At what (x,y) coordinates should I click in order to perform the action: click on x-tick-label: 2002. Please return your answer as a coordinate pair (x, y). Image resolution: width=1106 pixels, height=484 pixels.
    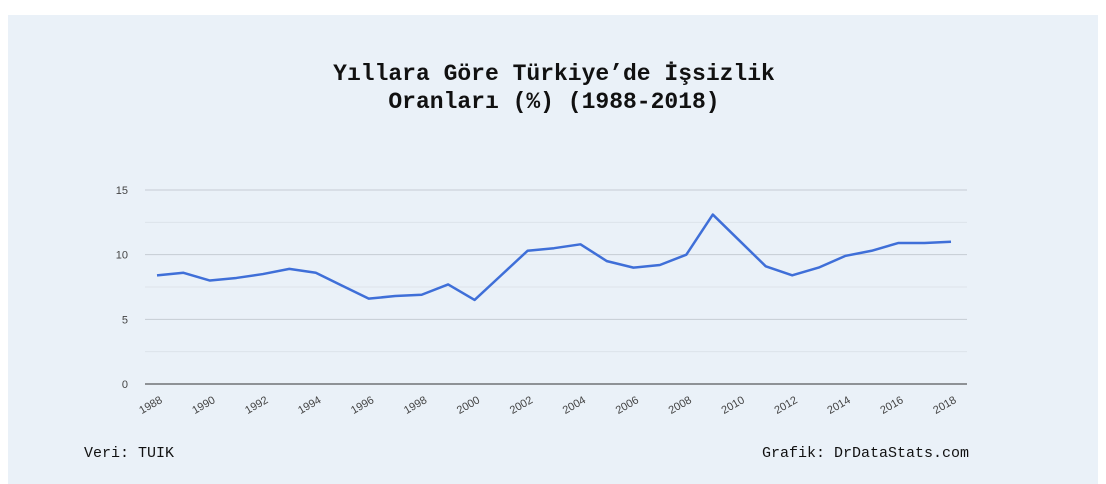
    Looking at the image, I should click on (521, 405).